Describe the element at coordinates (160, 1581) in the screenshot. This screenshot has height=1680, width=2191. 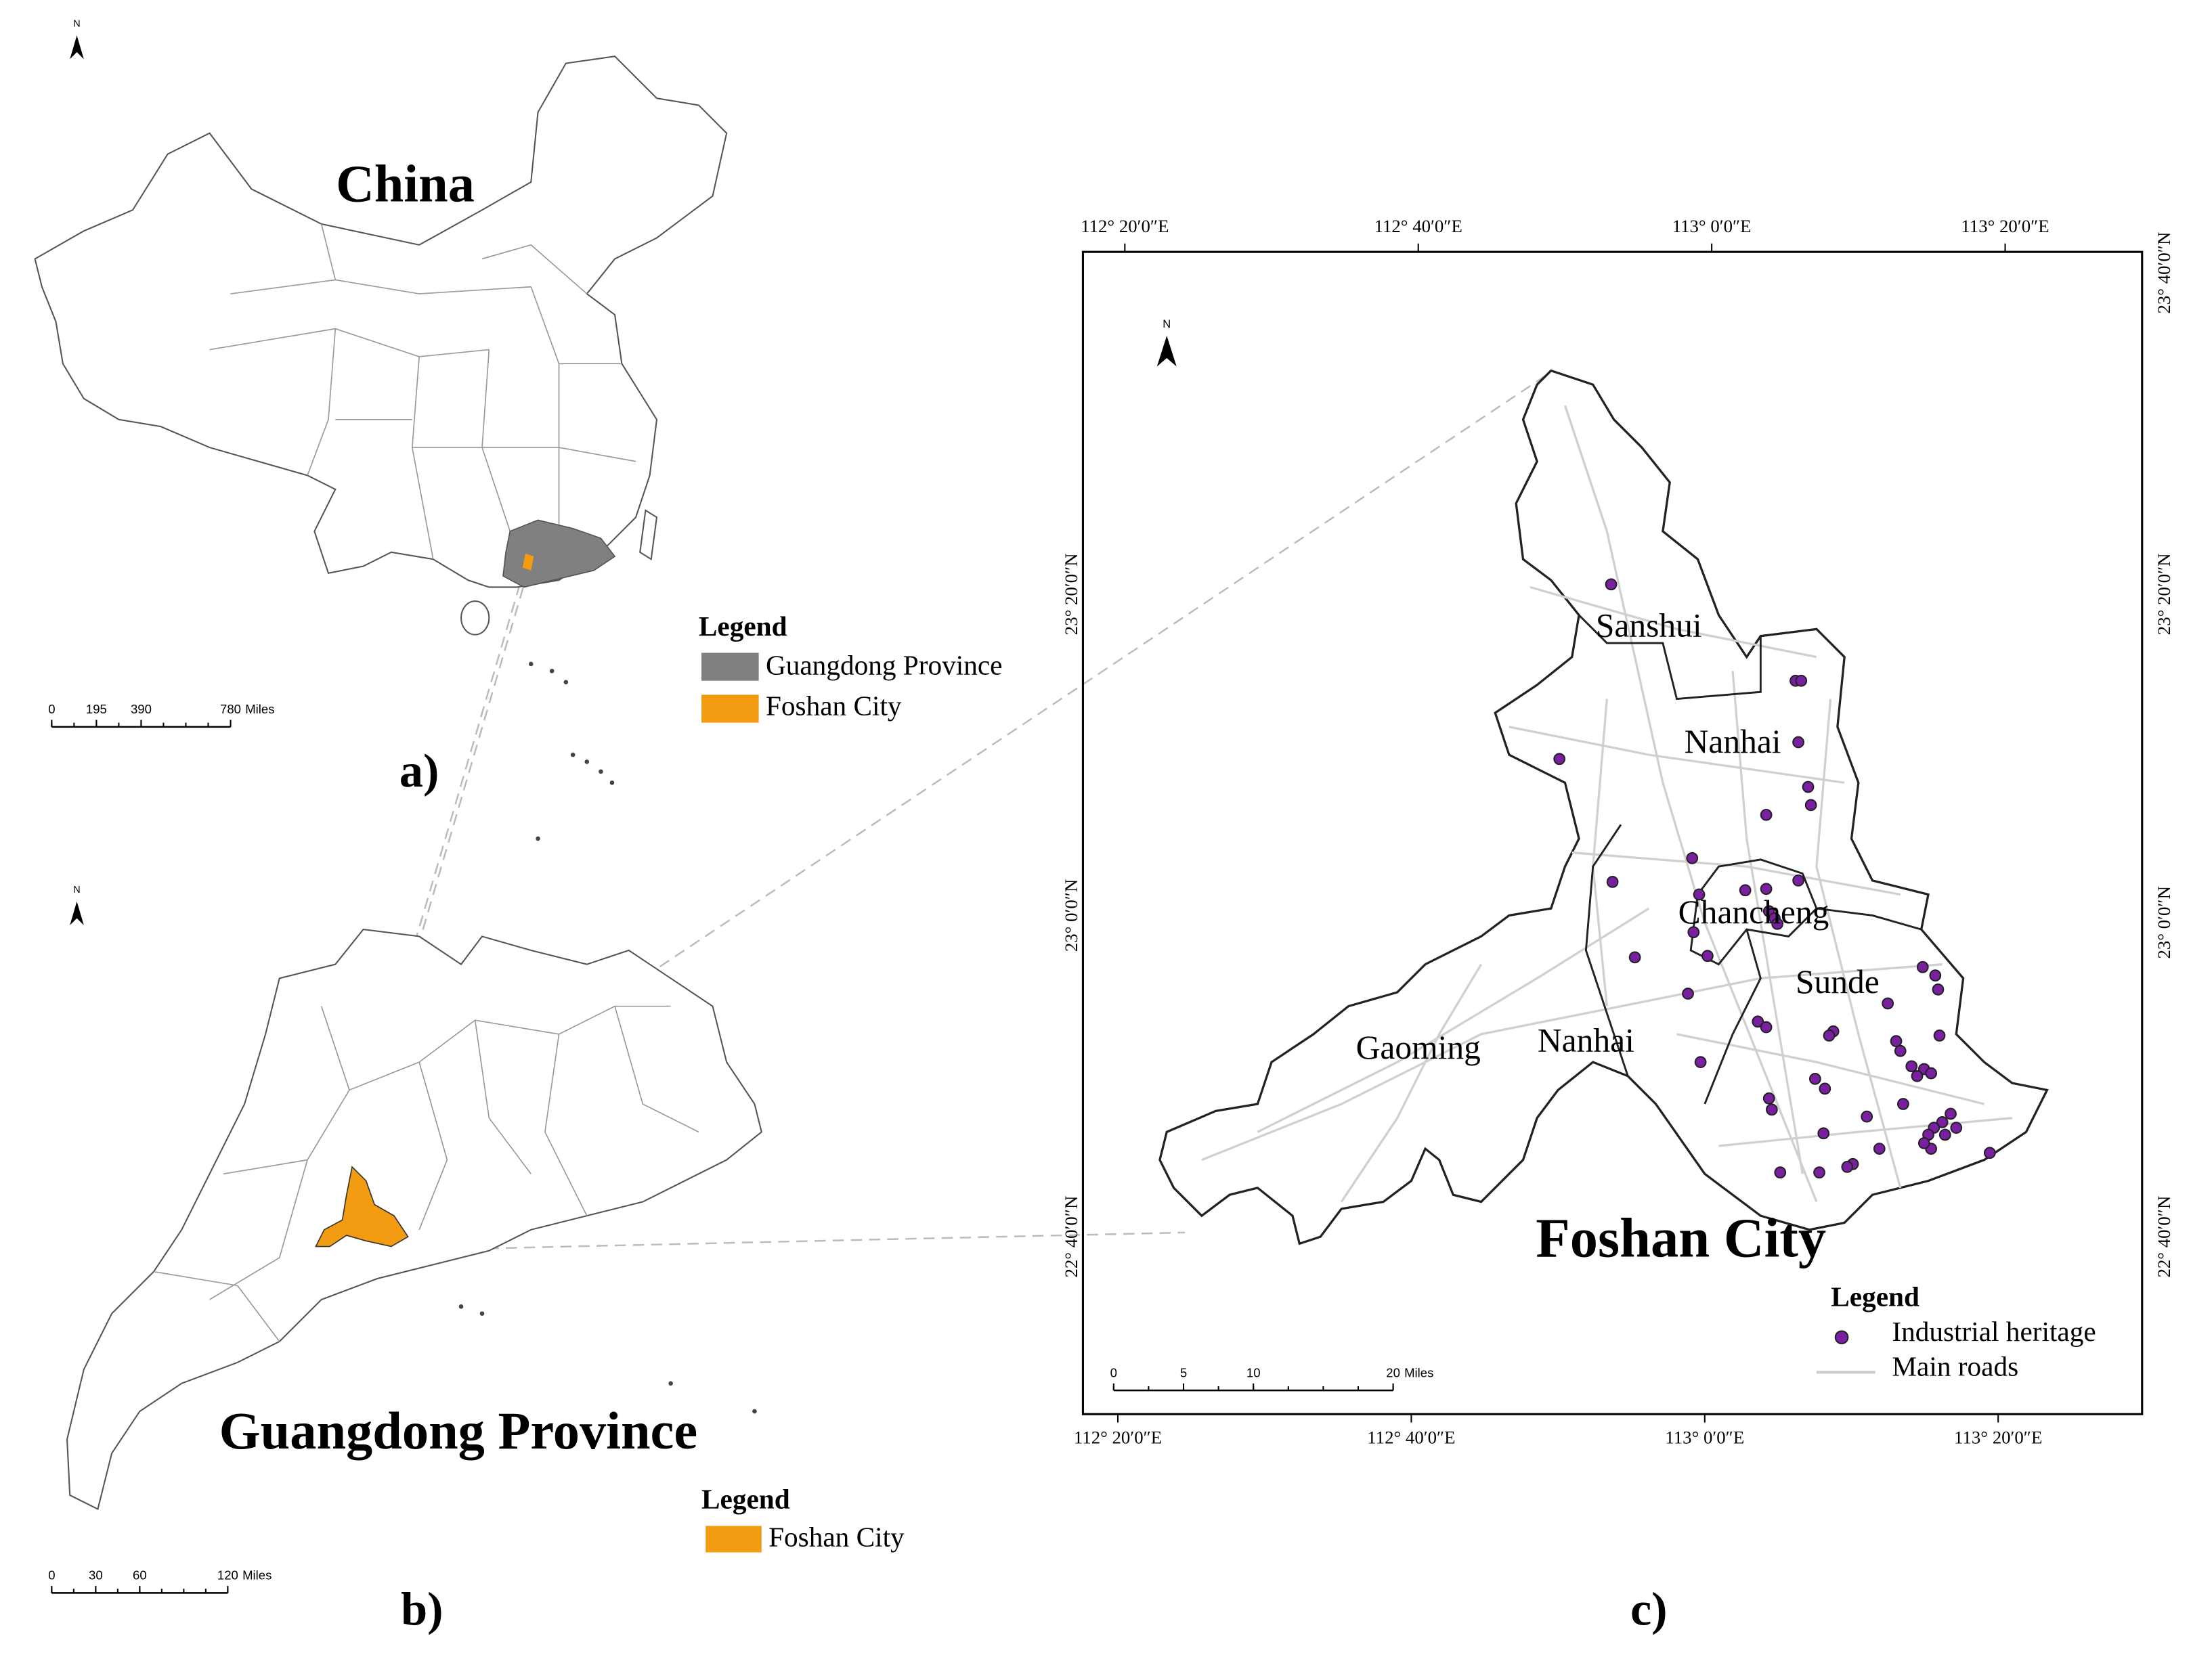
I see `scale-bar: 0 30 60 120 Miles` at that location.